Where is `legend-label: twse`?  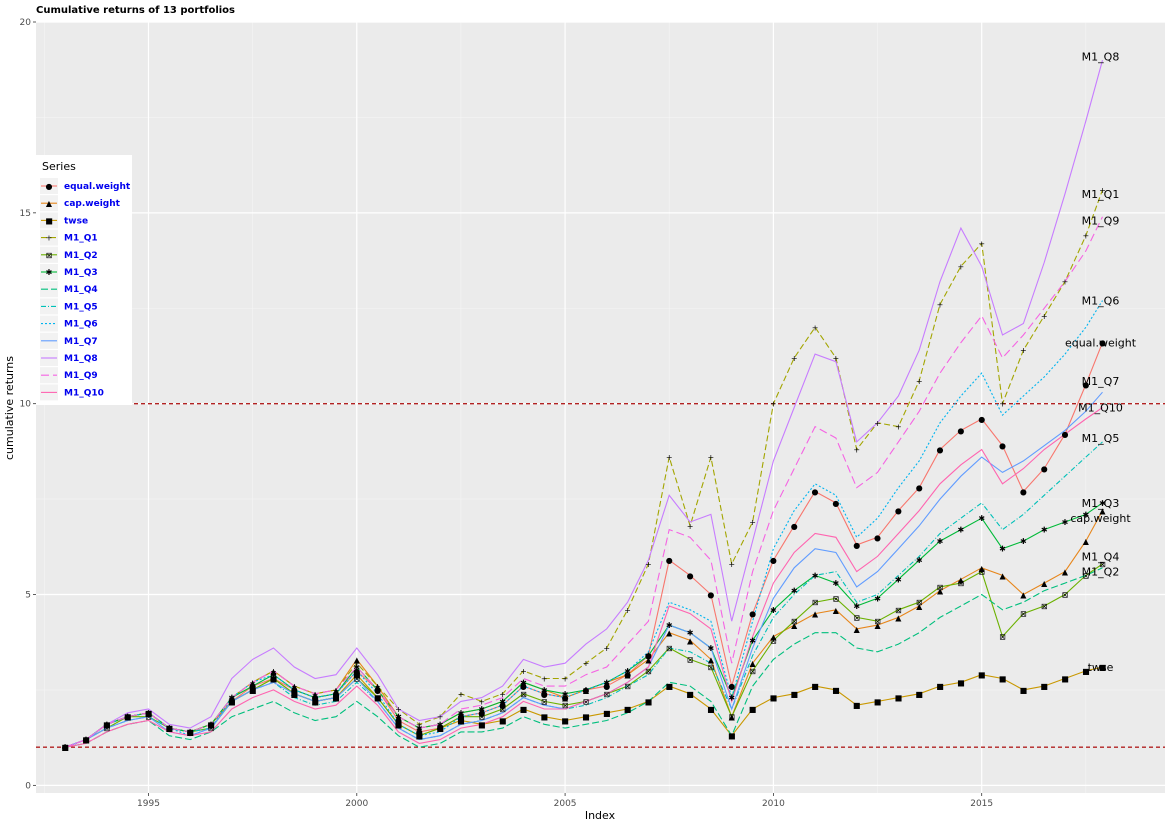 legend-label: twse is located at coordinates (76, 221).